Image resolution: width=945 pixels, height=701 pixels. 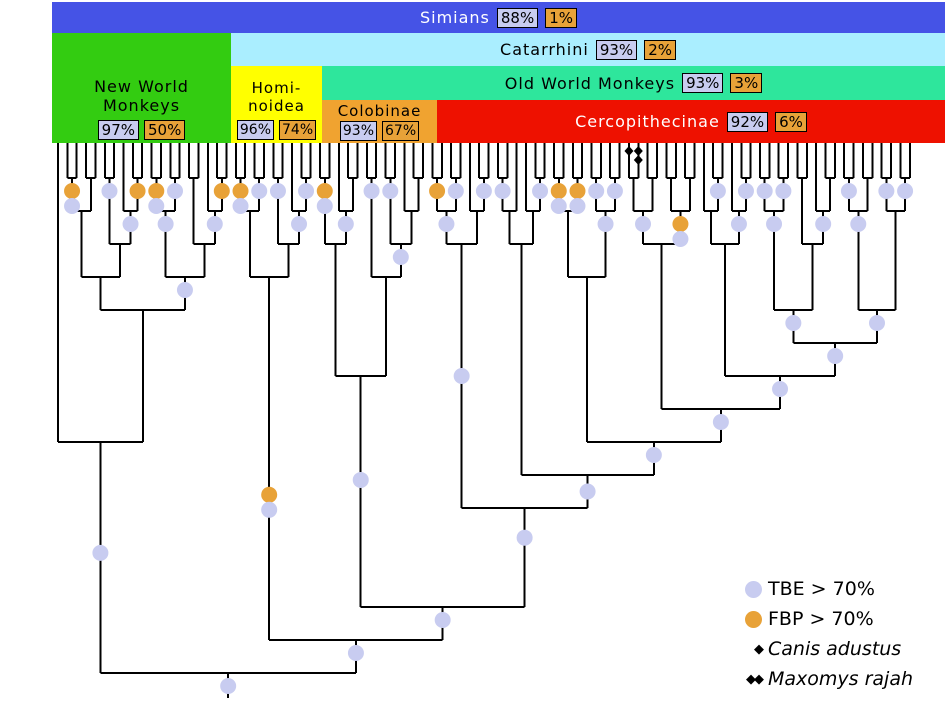 I want to click on tbe-support-badge-hominoidea: 96%, so click(x=255, y=130).